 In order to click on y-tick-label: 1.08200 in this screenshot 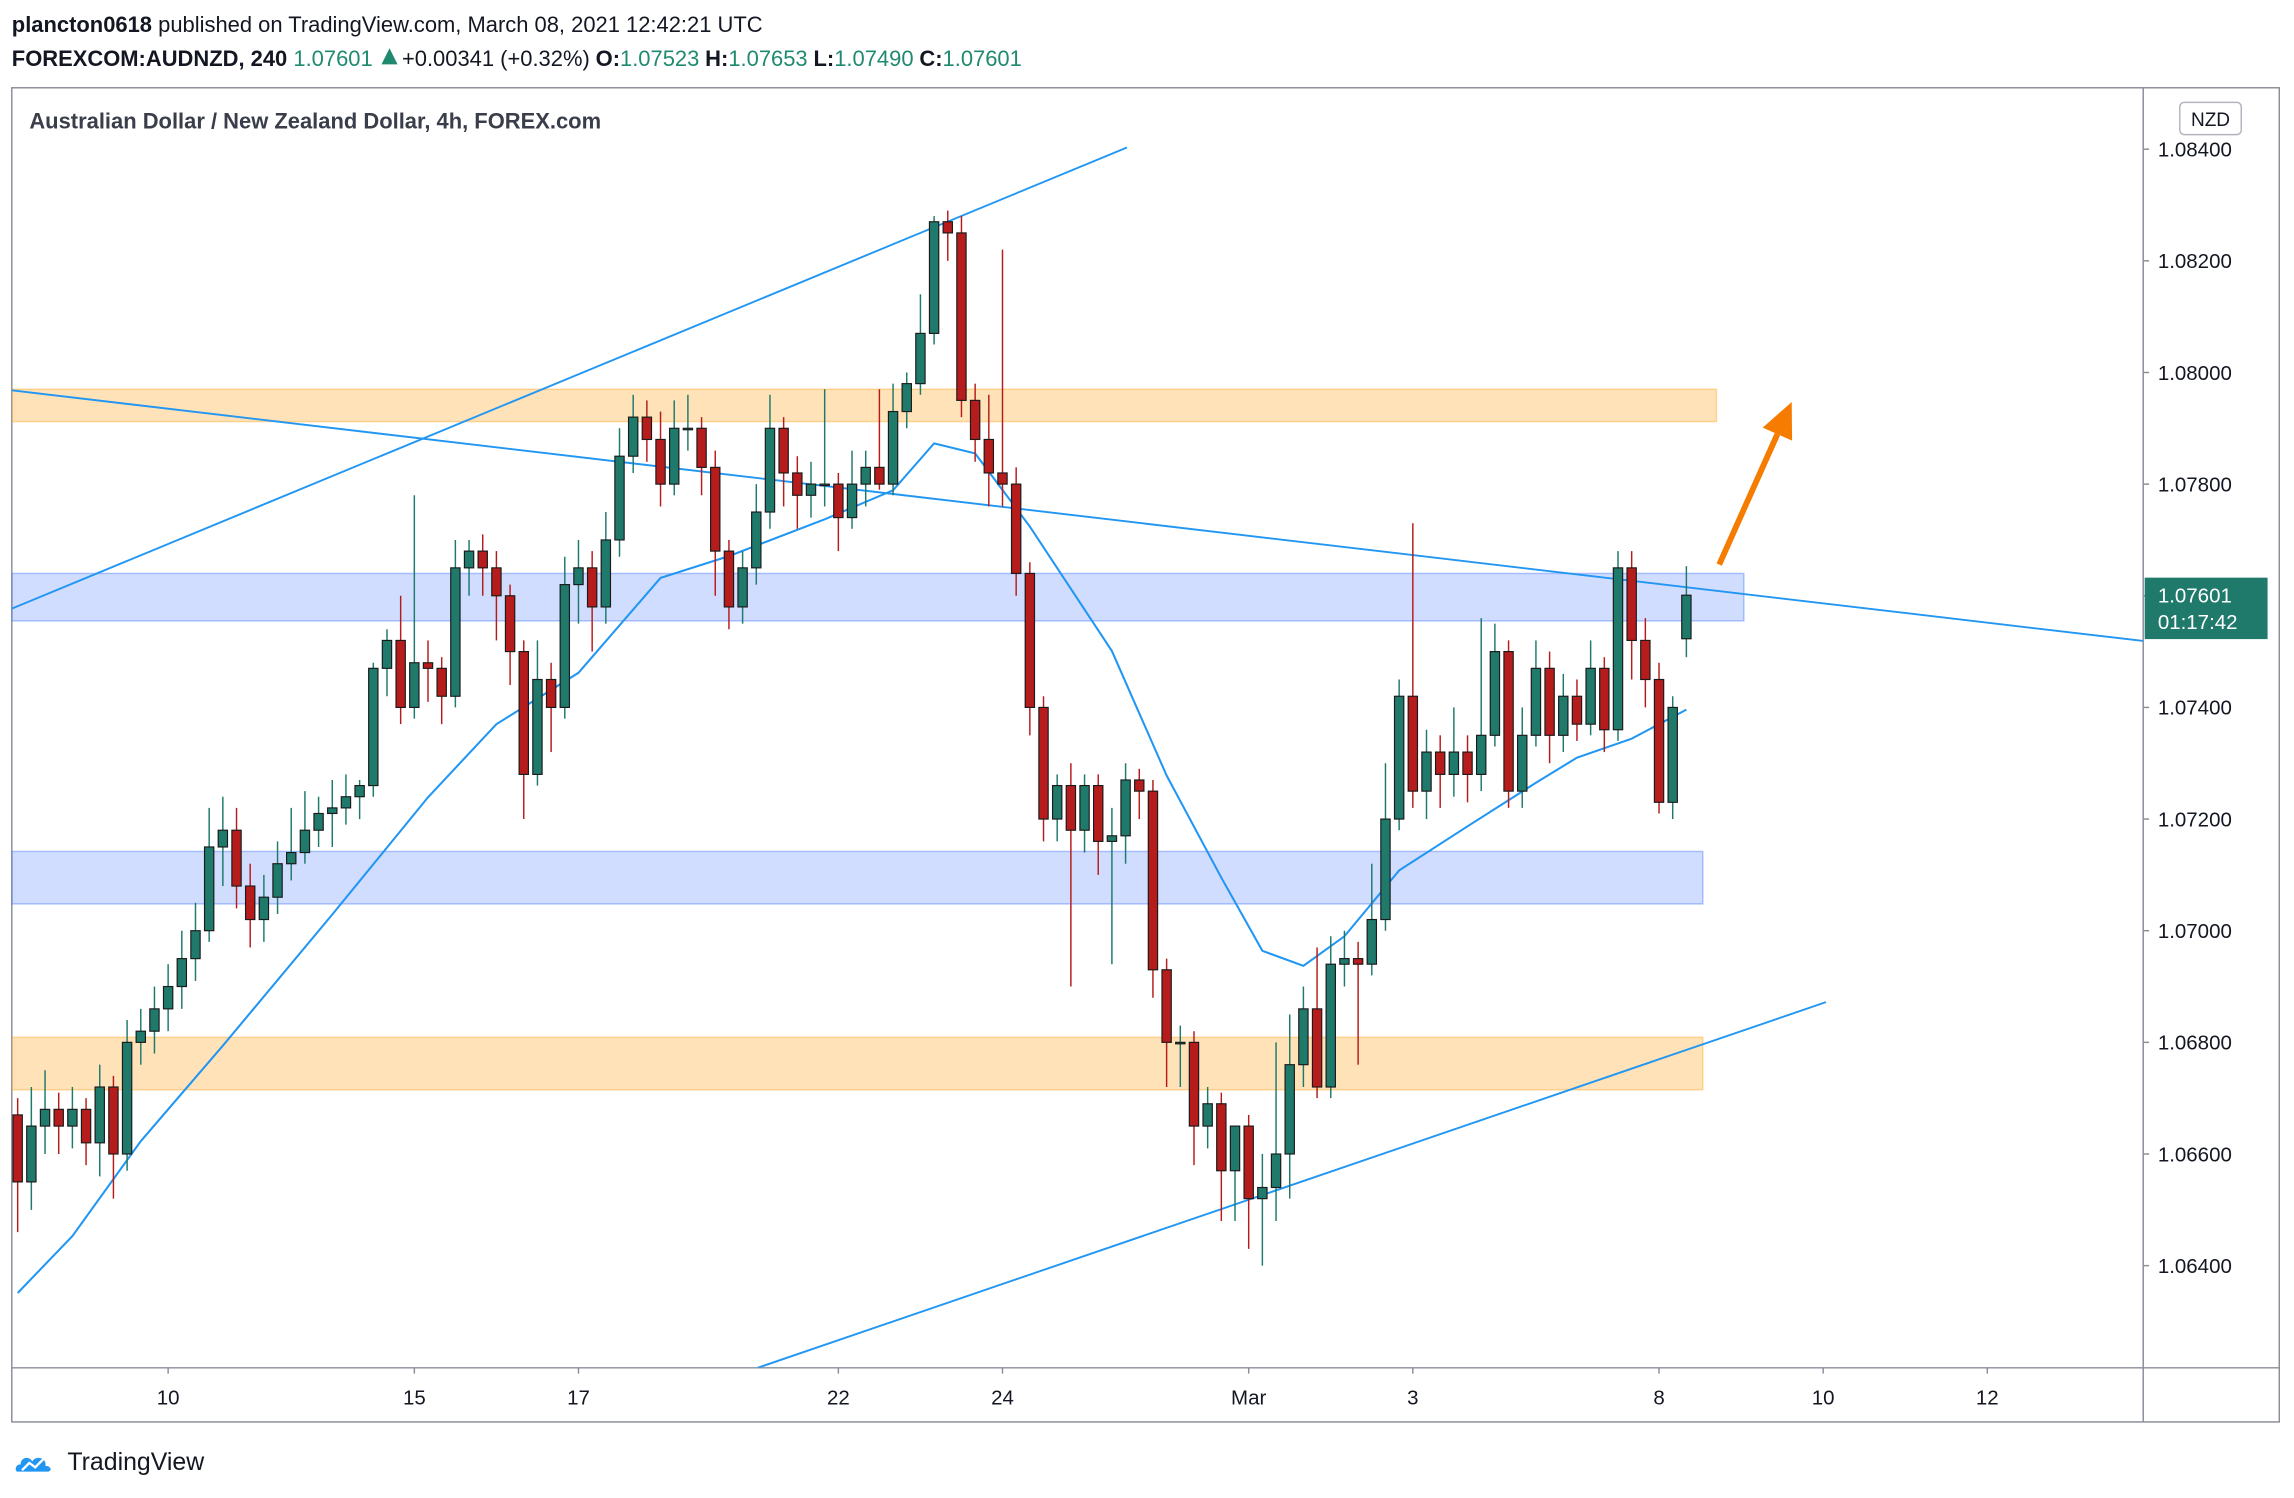, I will do `click(2195, 261)`.